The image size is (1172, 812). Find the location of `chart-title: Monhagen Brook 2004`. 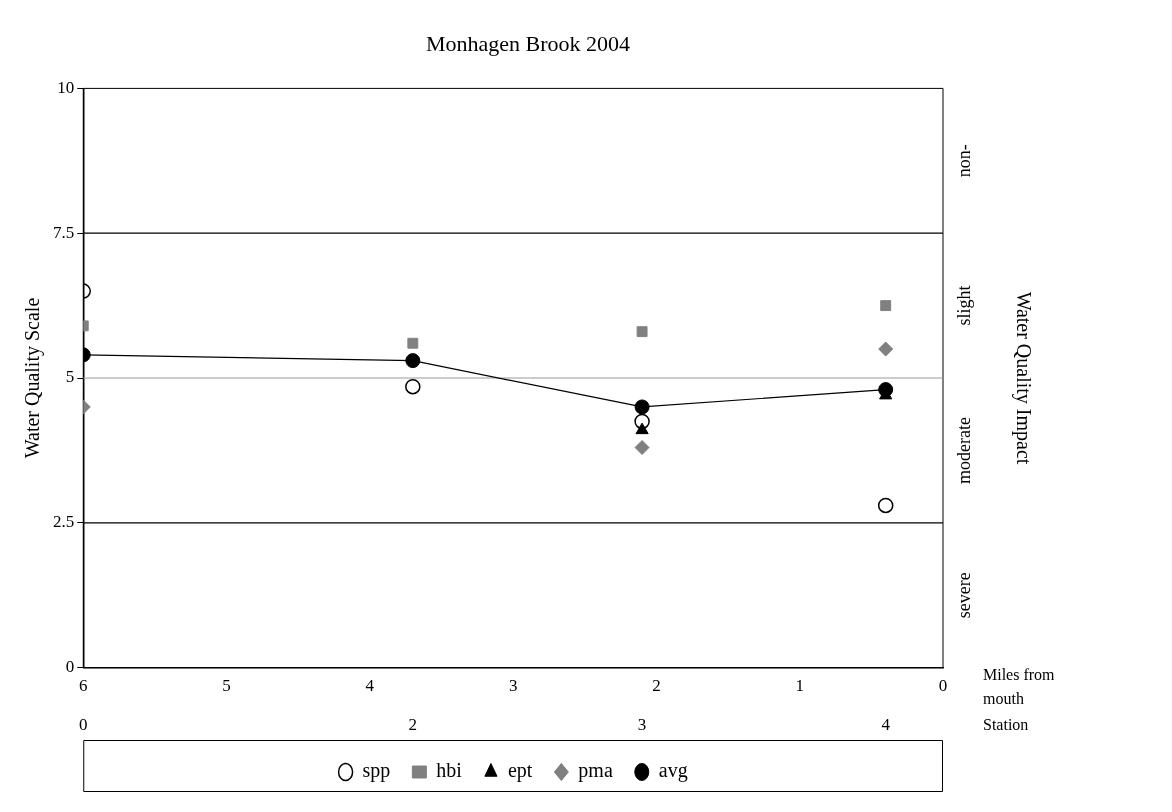

chart-title: Monhagen Brook 2004 is located at coordinates (528, 43).